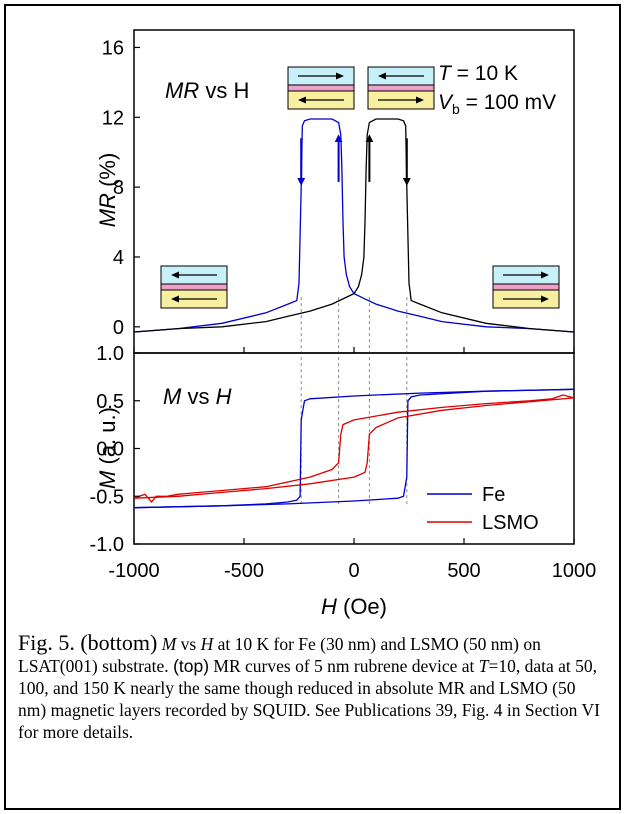 This screenshot has width=629, height=814. What do you see at coordinates (118, 188) in the screenshot?
I see `mr-y-tick-label: 8` at bounding box center [118, 188].